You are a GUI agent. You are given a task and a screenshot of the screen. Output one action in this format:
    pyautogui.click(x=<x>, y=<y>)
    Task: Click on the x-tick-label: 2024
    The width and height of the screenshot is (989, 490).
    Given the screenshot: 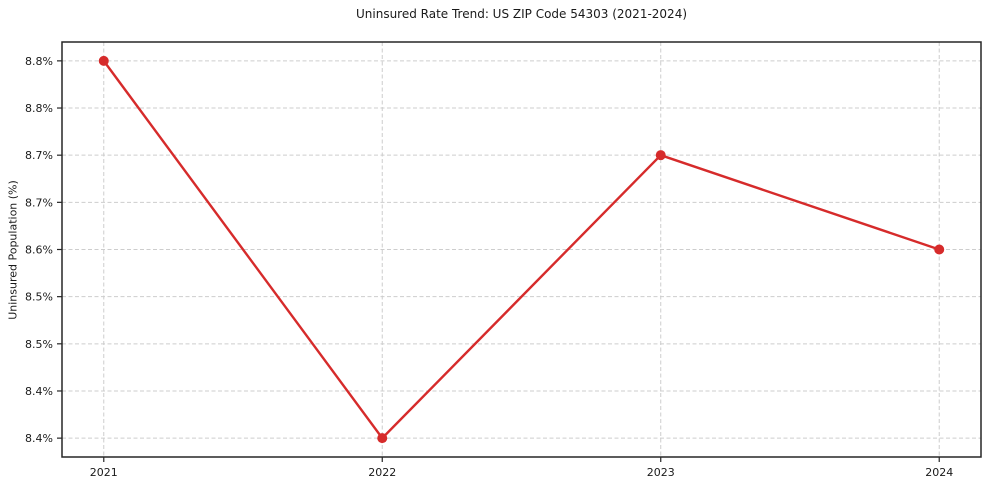 What is the action you would take?
    pyautogui.click(x=939, y=472)
    